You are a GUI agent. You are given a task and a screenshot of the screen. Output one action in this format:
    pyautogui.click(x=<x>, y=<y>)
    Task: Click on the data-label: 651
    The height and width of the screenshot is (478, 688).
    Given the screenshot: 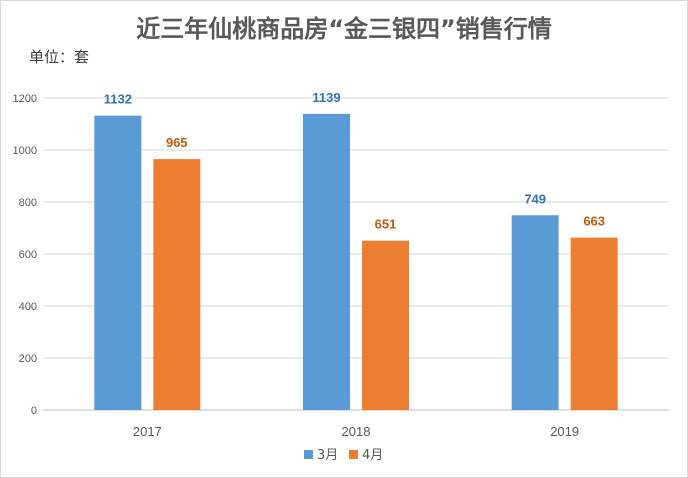 What is the action you would take?
    pyautogui.click(x=386, y=224)
    